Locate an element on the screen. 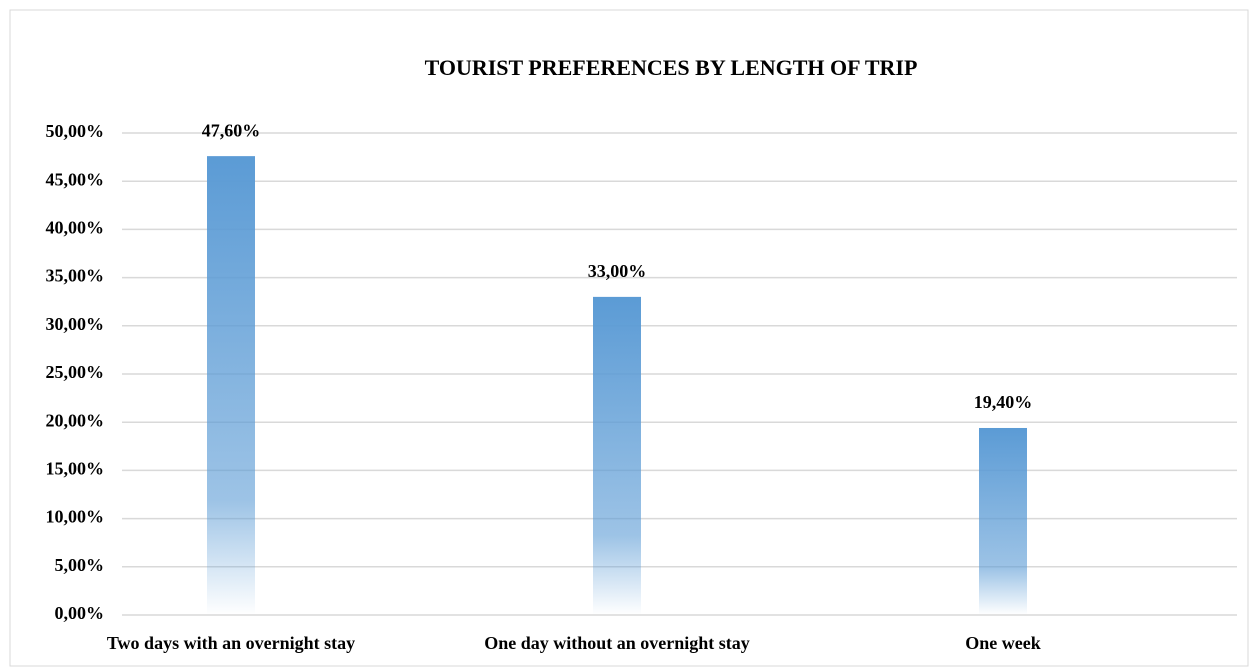 The width and height of the screenshot is (1258, 668). y-tick-label: 0,00% is located at coordinates (80, 613).